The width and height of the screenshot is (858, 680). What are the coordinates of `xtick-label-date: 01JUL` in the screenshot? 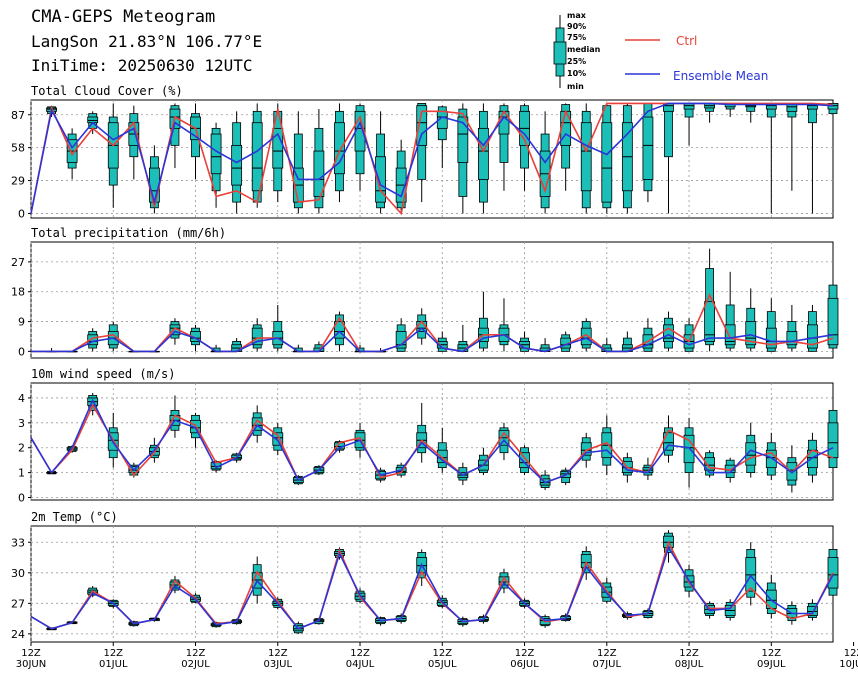 It's located at (113, 664).